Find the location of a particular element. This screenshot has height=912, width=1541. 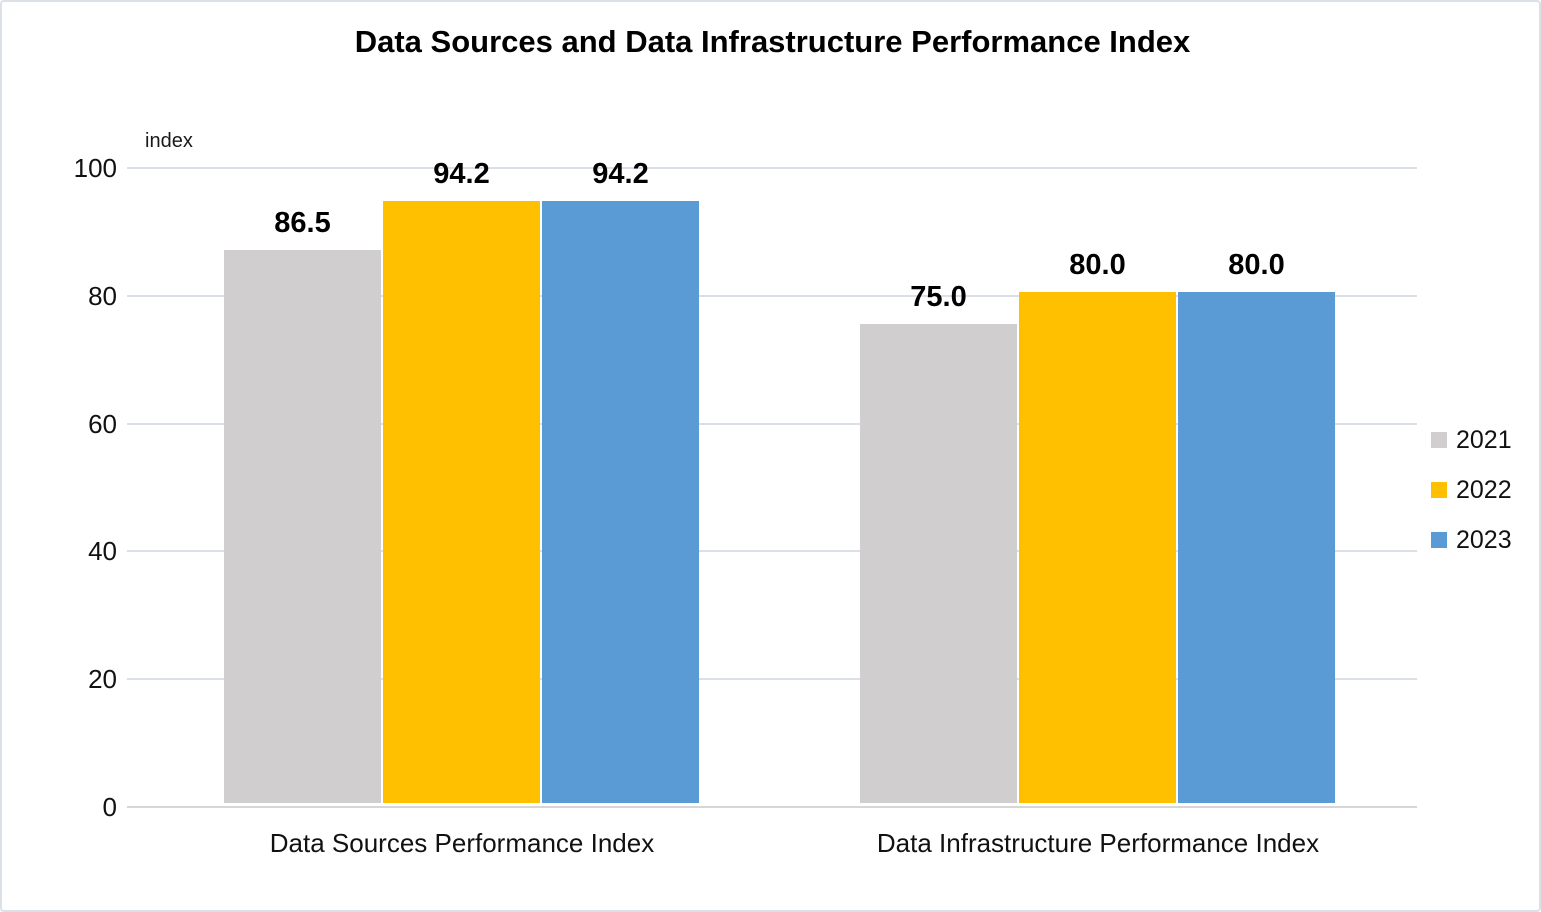

legend-swatch-2023-icon is located at coordinates (1439, 540).